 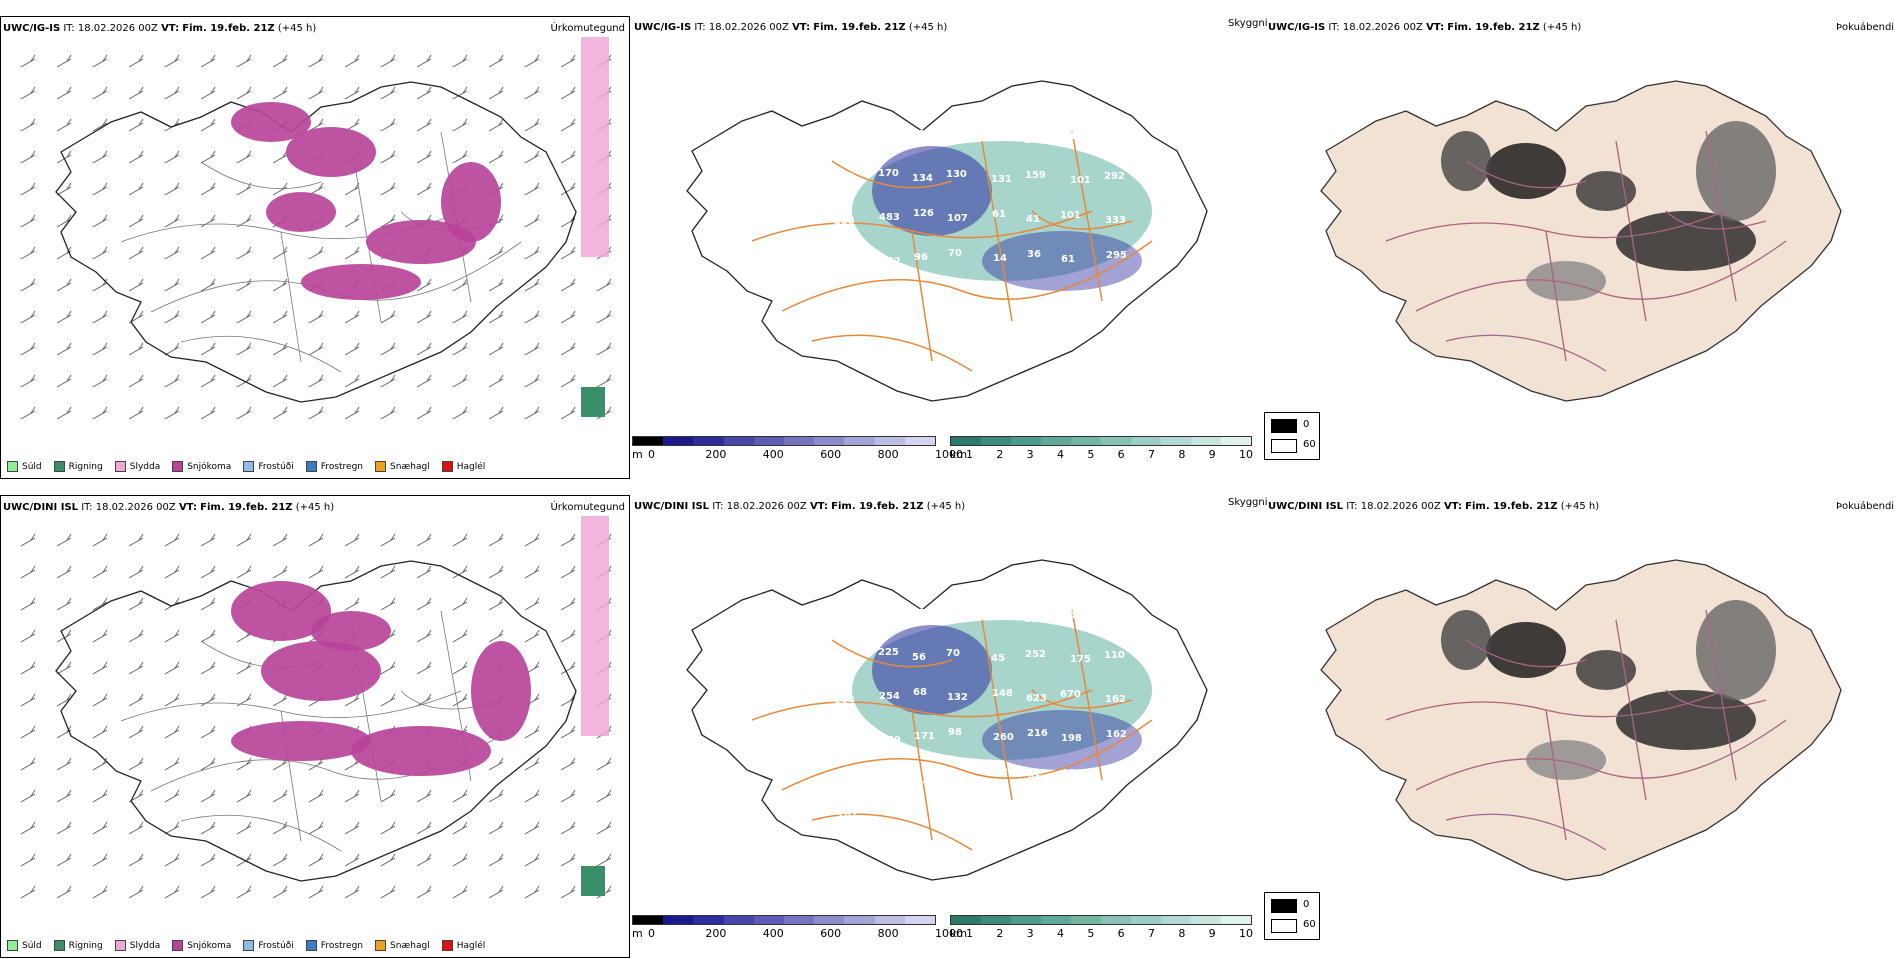 I want to click on visibility-value-label: 126, so click(x=923, y=213).